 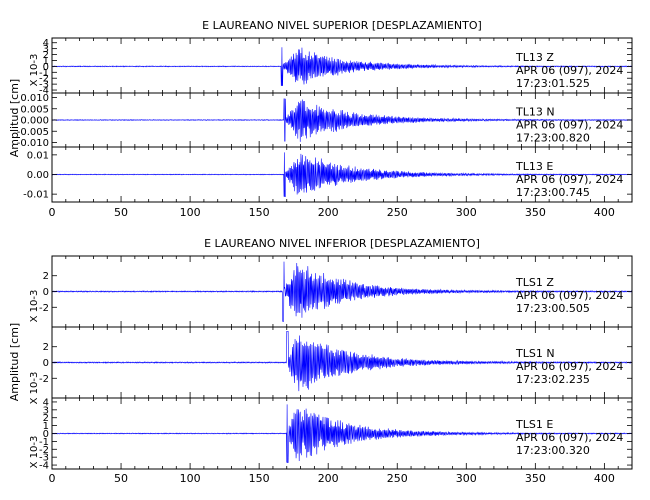 What do you see at coordinates (553, 138) in the screenshot?
I see `station-info-line: 17:23:00.820` at bounding box center [553, 138].